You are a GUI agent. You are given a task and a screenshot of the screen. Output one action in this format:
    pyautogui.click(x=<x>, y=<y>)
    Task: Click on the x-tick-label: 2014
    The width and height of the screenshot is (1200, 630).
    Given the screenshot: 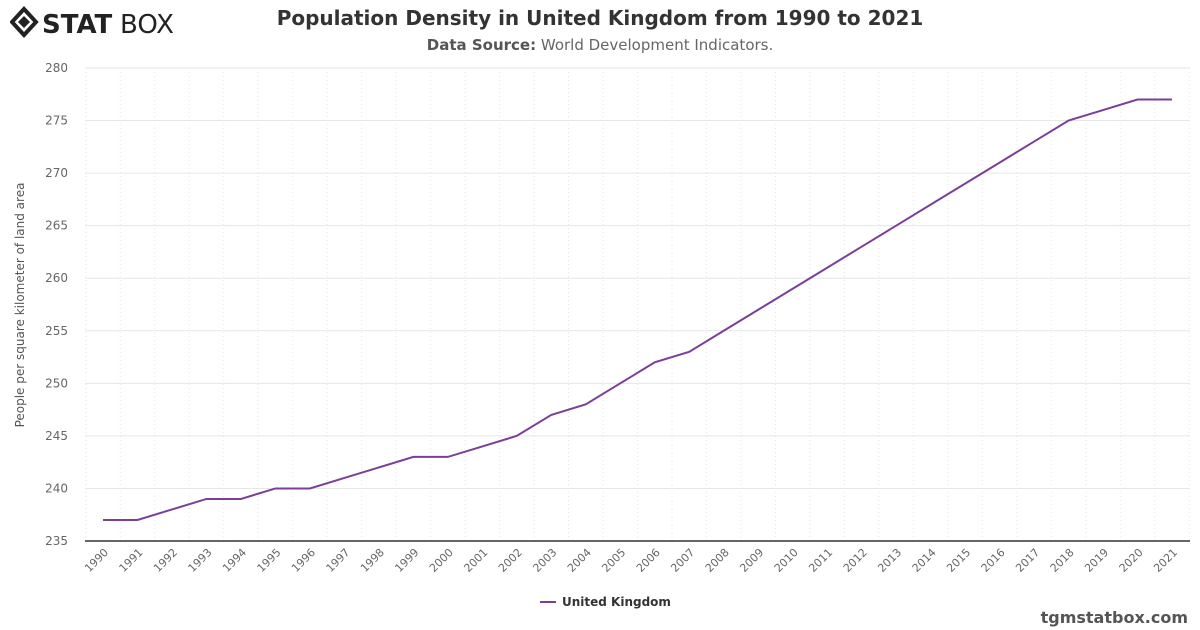 What is the action you would take?
    pyautogui.click(x=924, y=560)
    